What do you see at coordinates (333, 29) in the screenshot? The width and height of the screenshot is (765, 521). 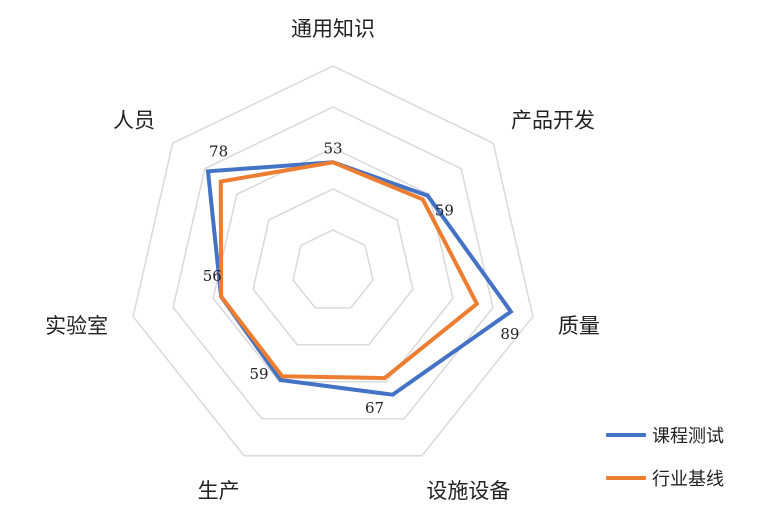 I see `axis-label-general-knowledge: 通用知识` at bounding box center [333, 29].